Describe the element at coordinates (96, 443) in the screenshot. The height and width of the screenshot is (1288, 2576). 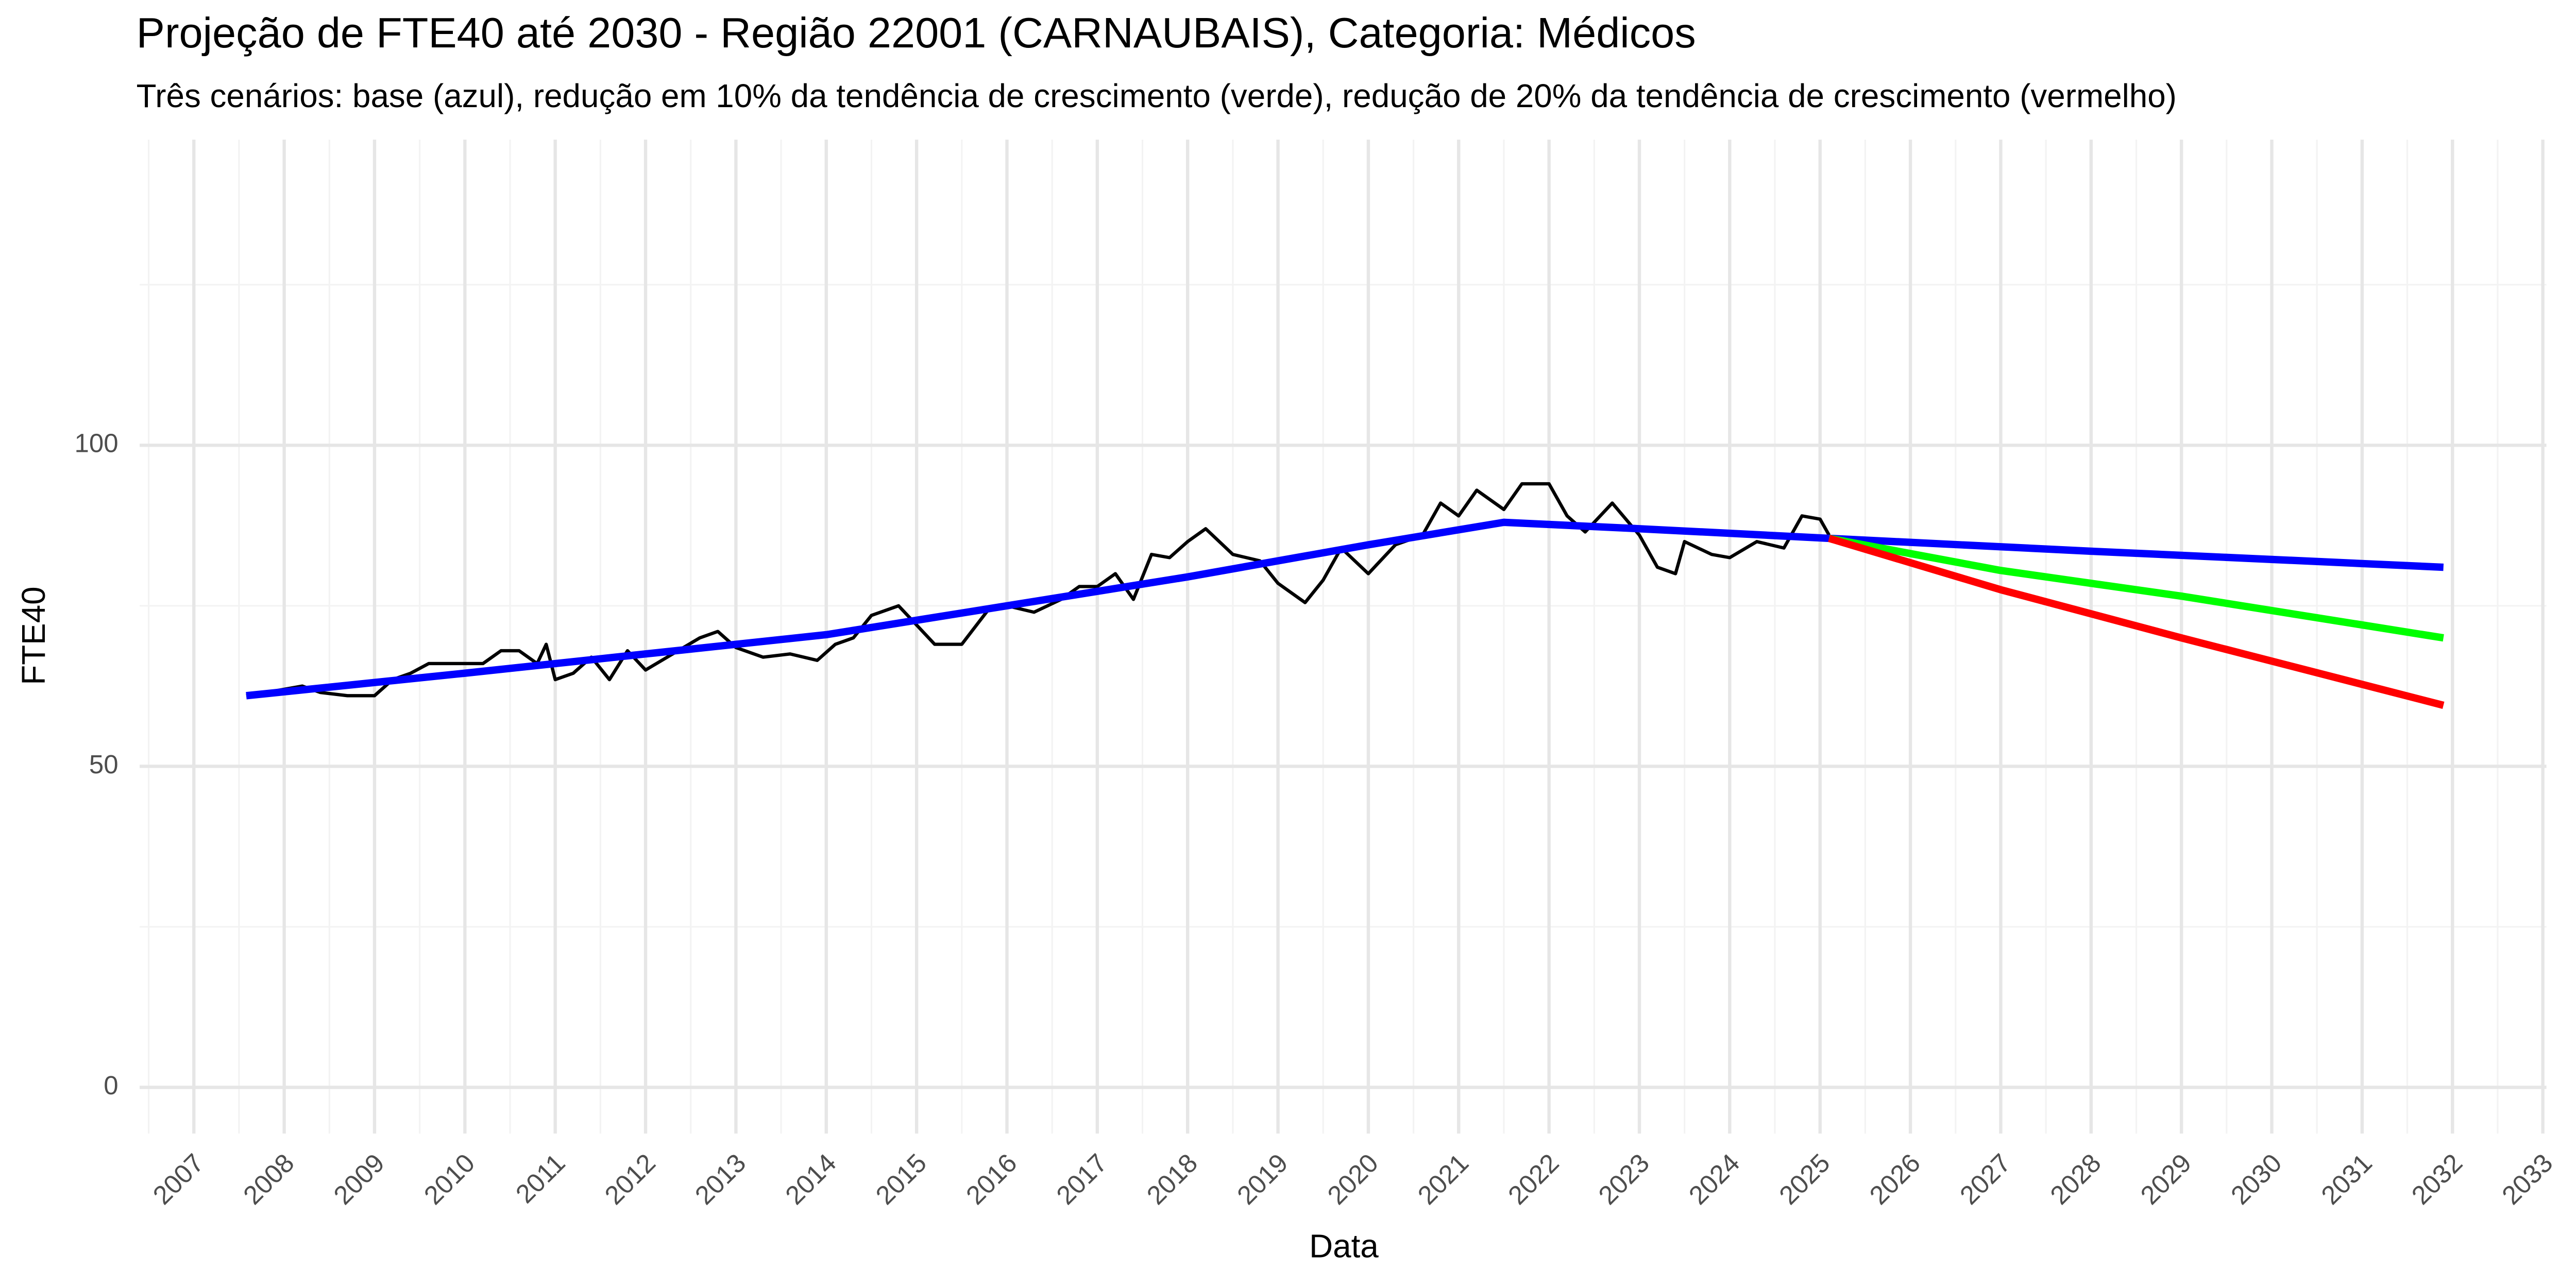
I see `y-tick-label: 100` at that location.